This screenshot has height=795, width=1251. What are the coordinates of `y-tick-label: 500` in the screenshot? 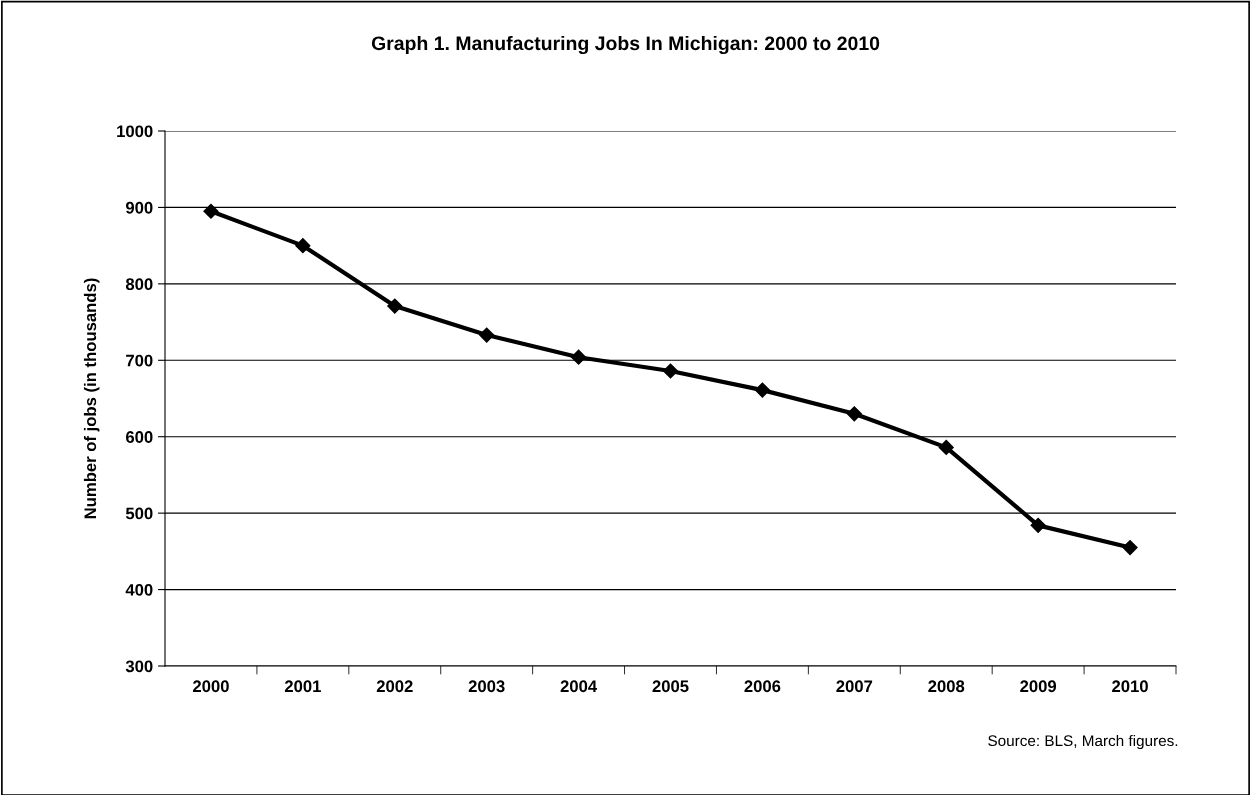 It's located at (139, 513).